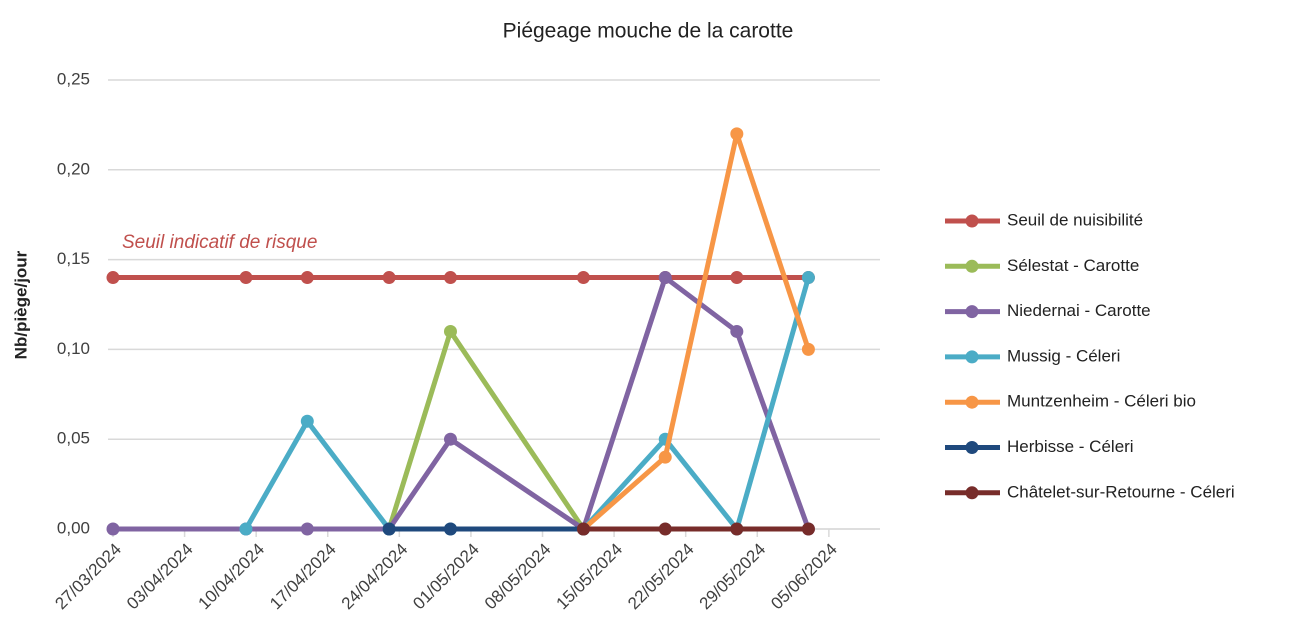 This screenshot has width=1303, height=641. What do you see at coordinates (73, 348) in the screenshot?
I see `y-tick-label: 0,10` at bounding box center [73, 348].